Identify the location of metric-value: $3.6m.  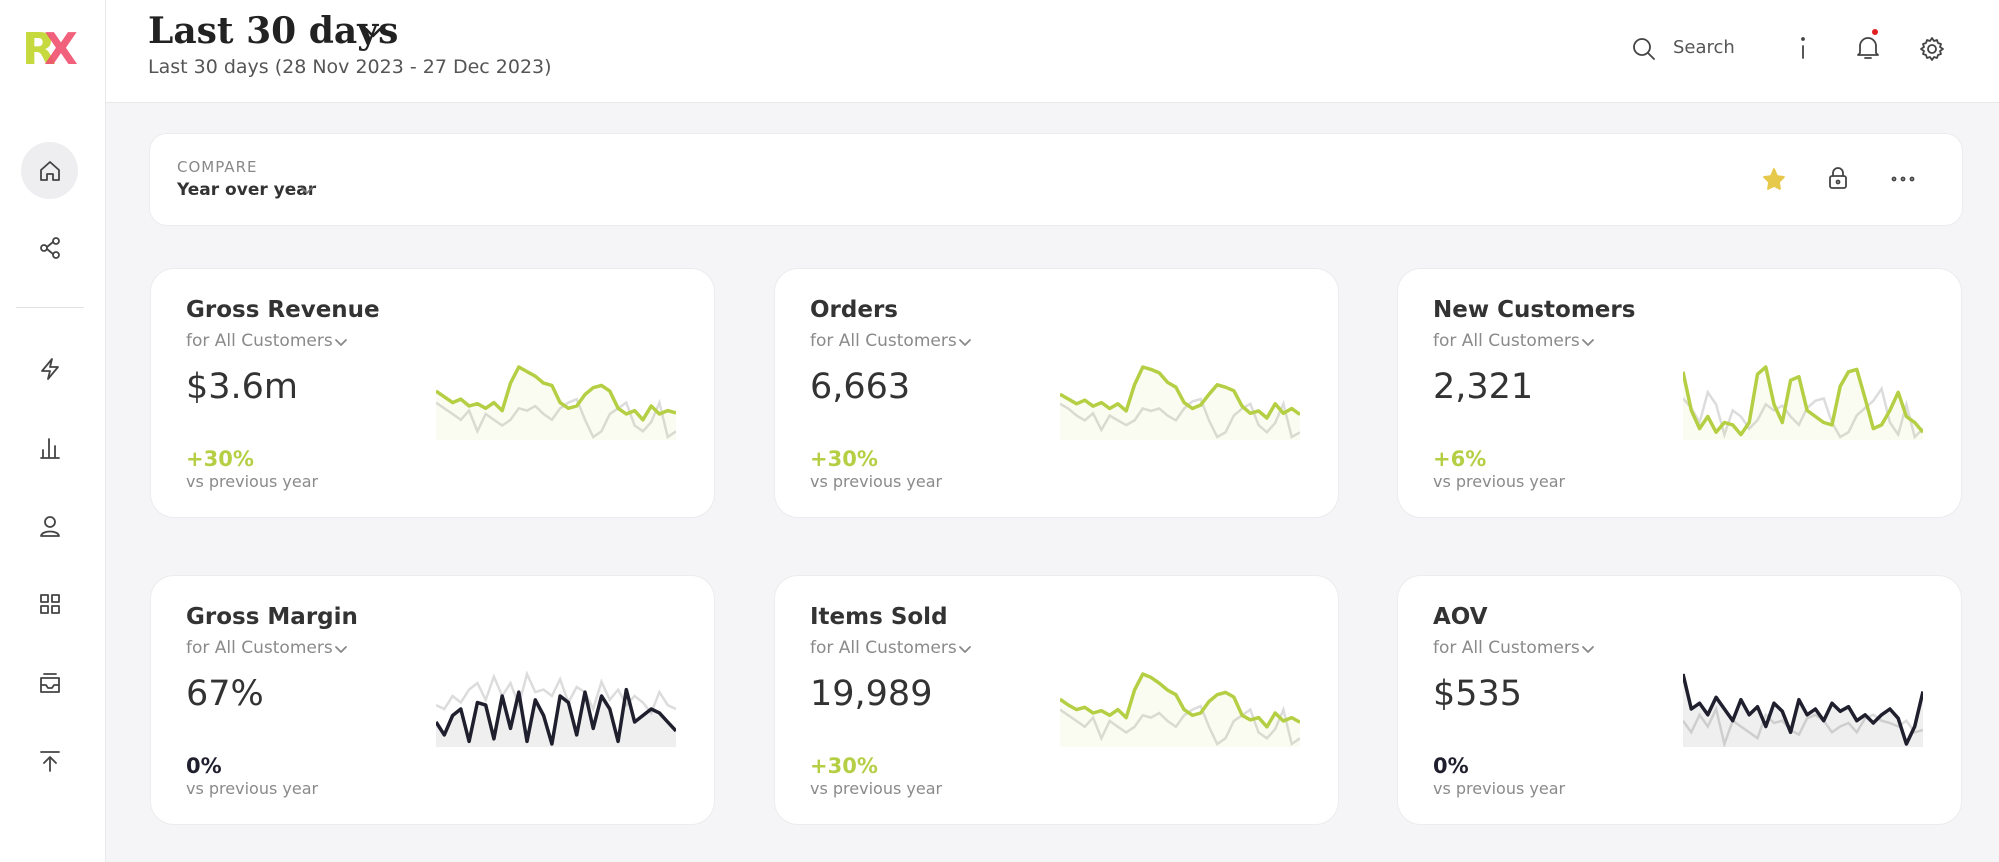
(242, 387).